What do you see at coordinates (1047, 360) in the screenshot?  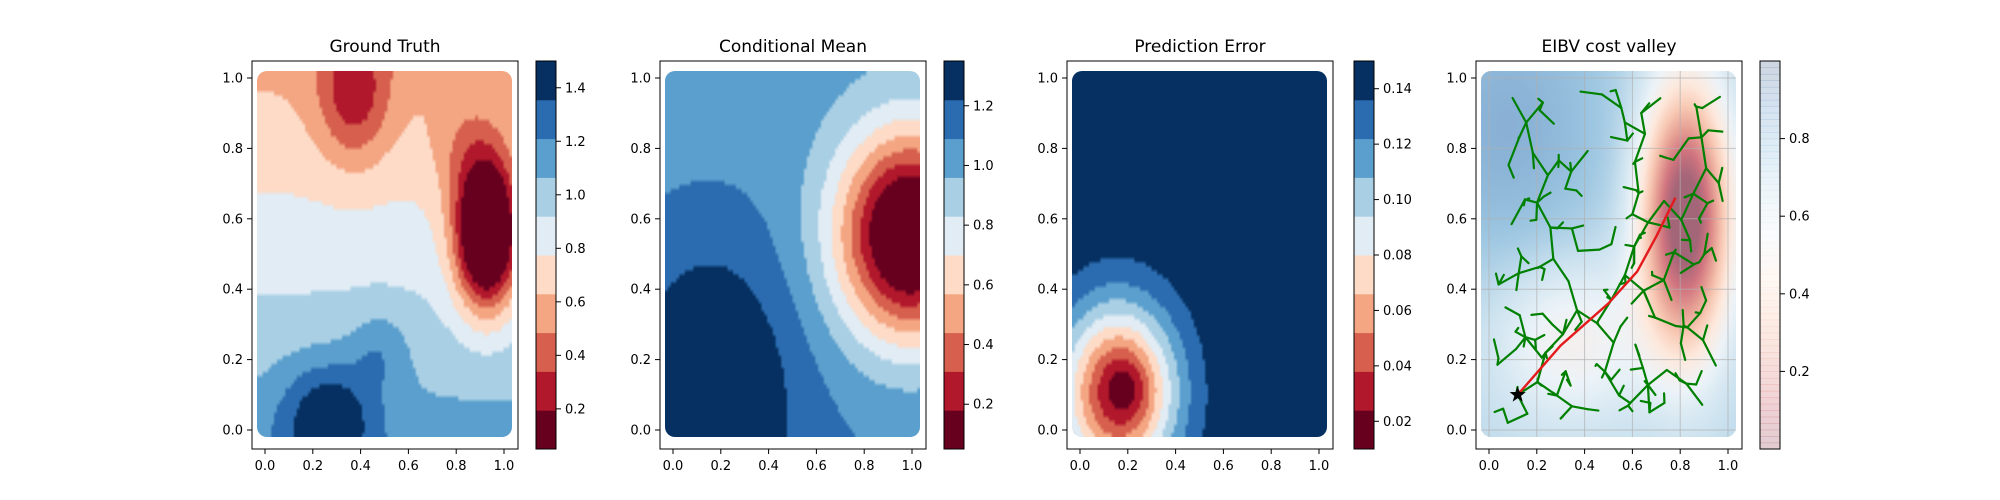 I see `y-tick-label: 0.2` at bounding box center [1047, 360].